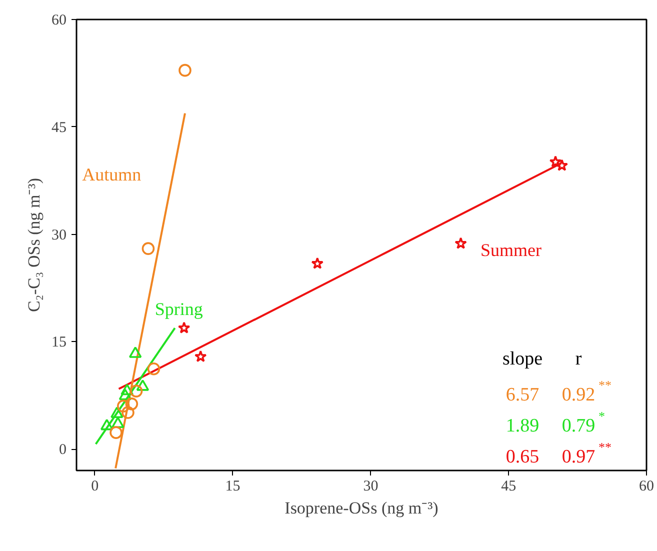  I want to click on series-label: Spring, so click(178, 309).